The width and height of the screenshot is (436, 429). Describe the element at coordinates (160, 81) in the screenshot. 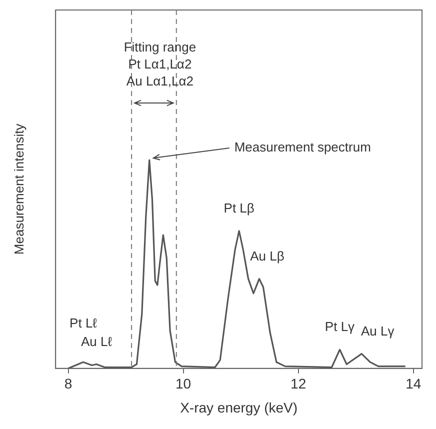

I see `text: Au Lα1,Lα2` at that location.